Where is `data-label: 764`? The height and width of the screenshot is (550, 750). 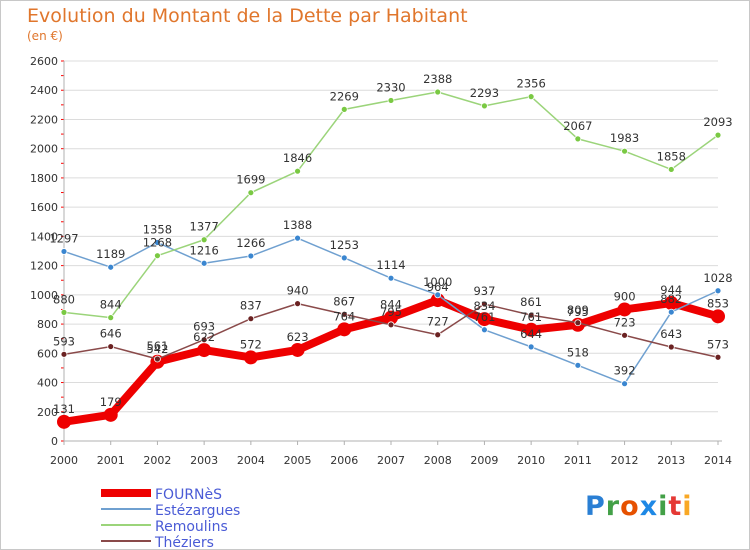 data-label: 764 is located at coordinates (344, 316).